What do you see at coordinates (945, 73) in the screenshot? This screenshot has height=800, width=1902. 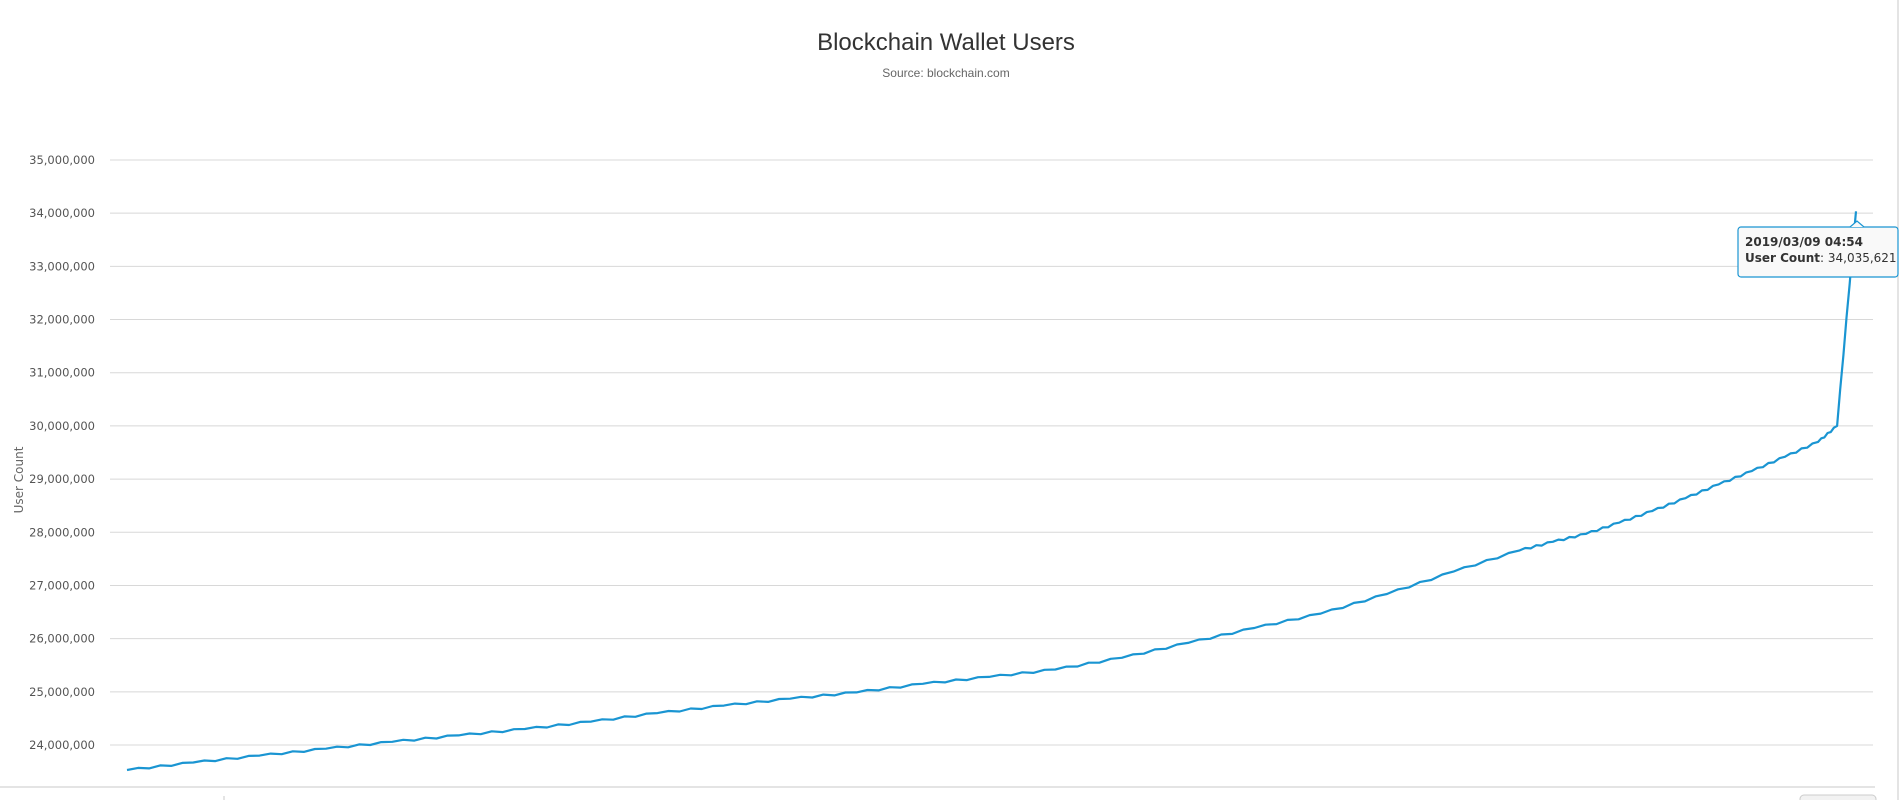 I see `chart-subtitle: Source: blockchain.com` at bounding box center [945, 73].